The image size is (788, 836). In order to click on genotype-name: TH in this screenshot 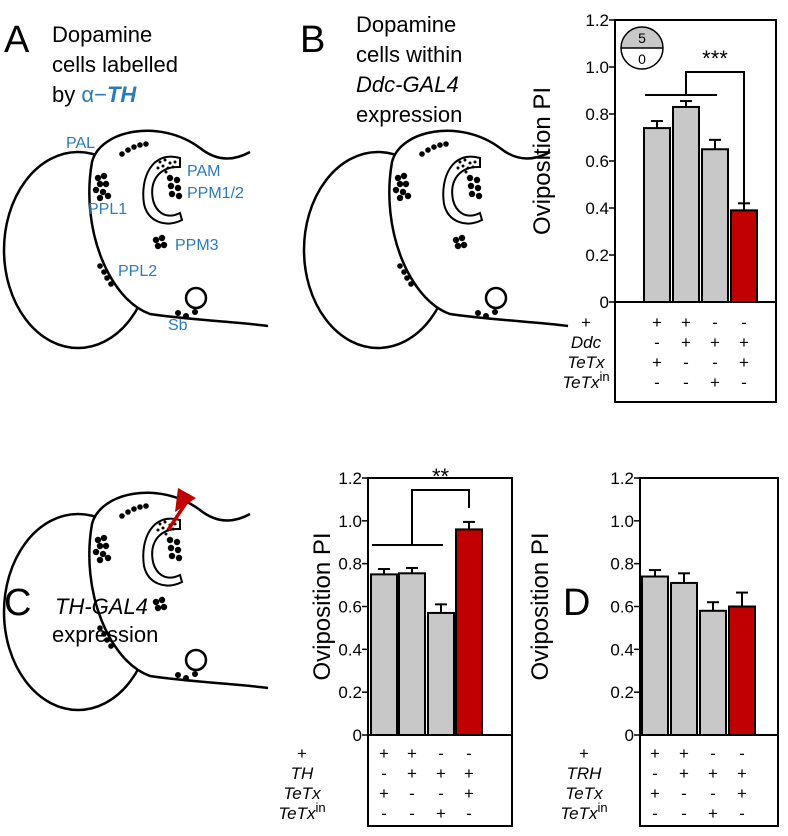, I will do `click(302, 773)`.